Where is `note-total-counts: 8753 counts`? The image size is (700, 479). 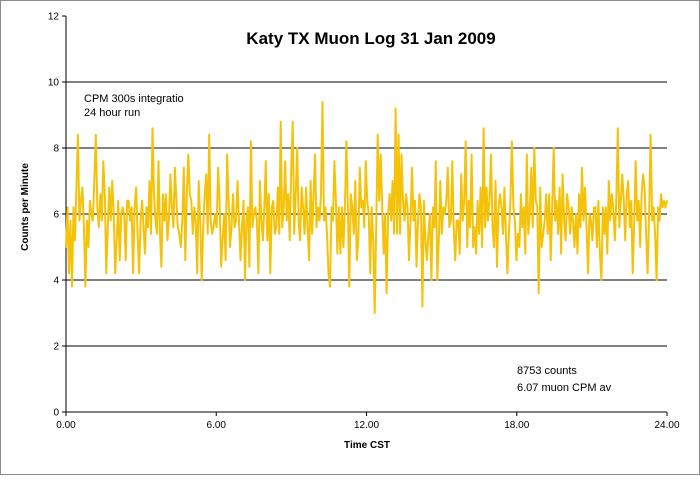 note-total-counts: 8753 counts is located at coordinates (547, 371).